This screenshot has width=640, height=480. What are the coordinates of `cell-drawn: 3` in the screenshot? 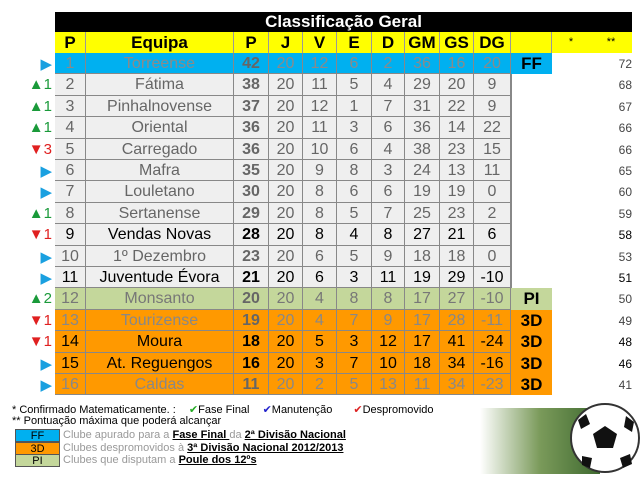 It's located at (354, 128).